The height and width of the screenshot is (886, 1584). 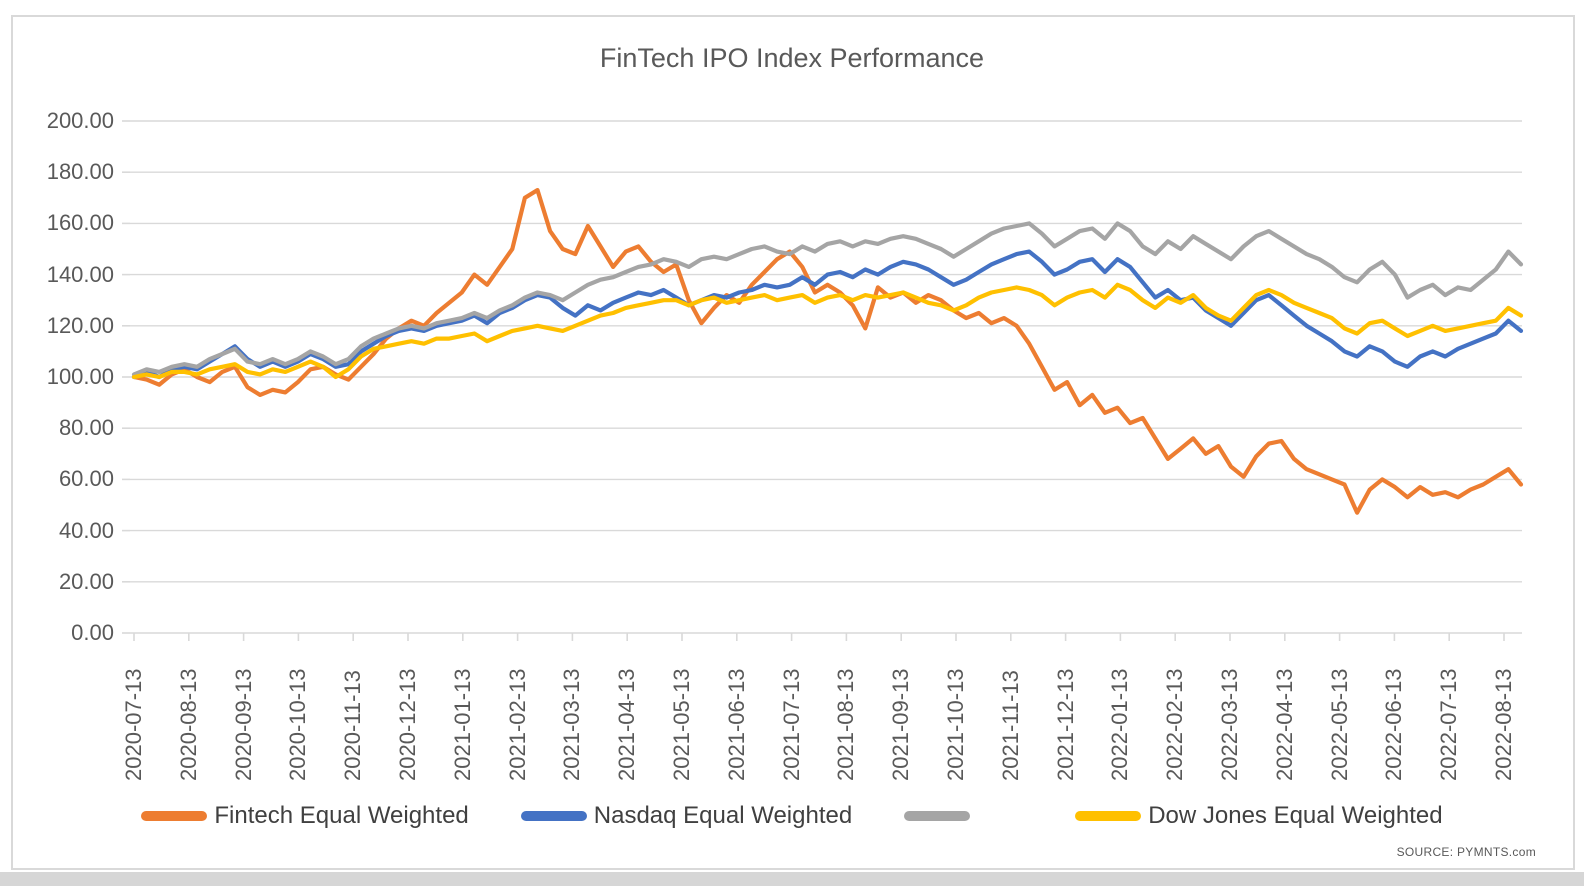 I want to click on chart-title: FinTech IPO Index Performance, so click(x=792, y=58).